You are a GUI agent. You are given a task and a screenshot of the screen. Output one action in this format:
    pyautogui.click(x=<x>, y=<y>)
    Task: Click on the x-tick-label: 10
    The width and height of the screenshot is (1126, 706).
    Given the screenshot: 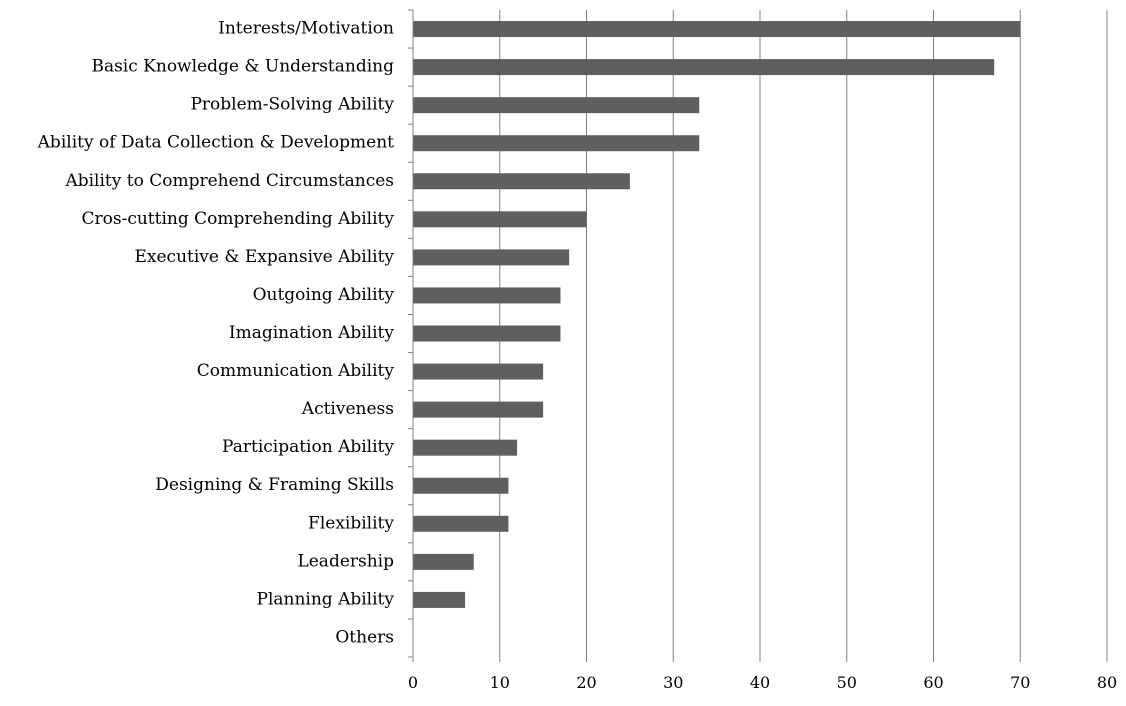 What is the action you would take?
    pyautogui.click(x=500, y=682)
    